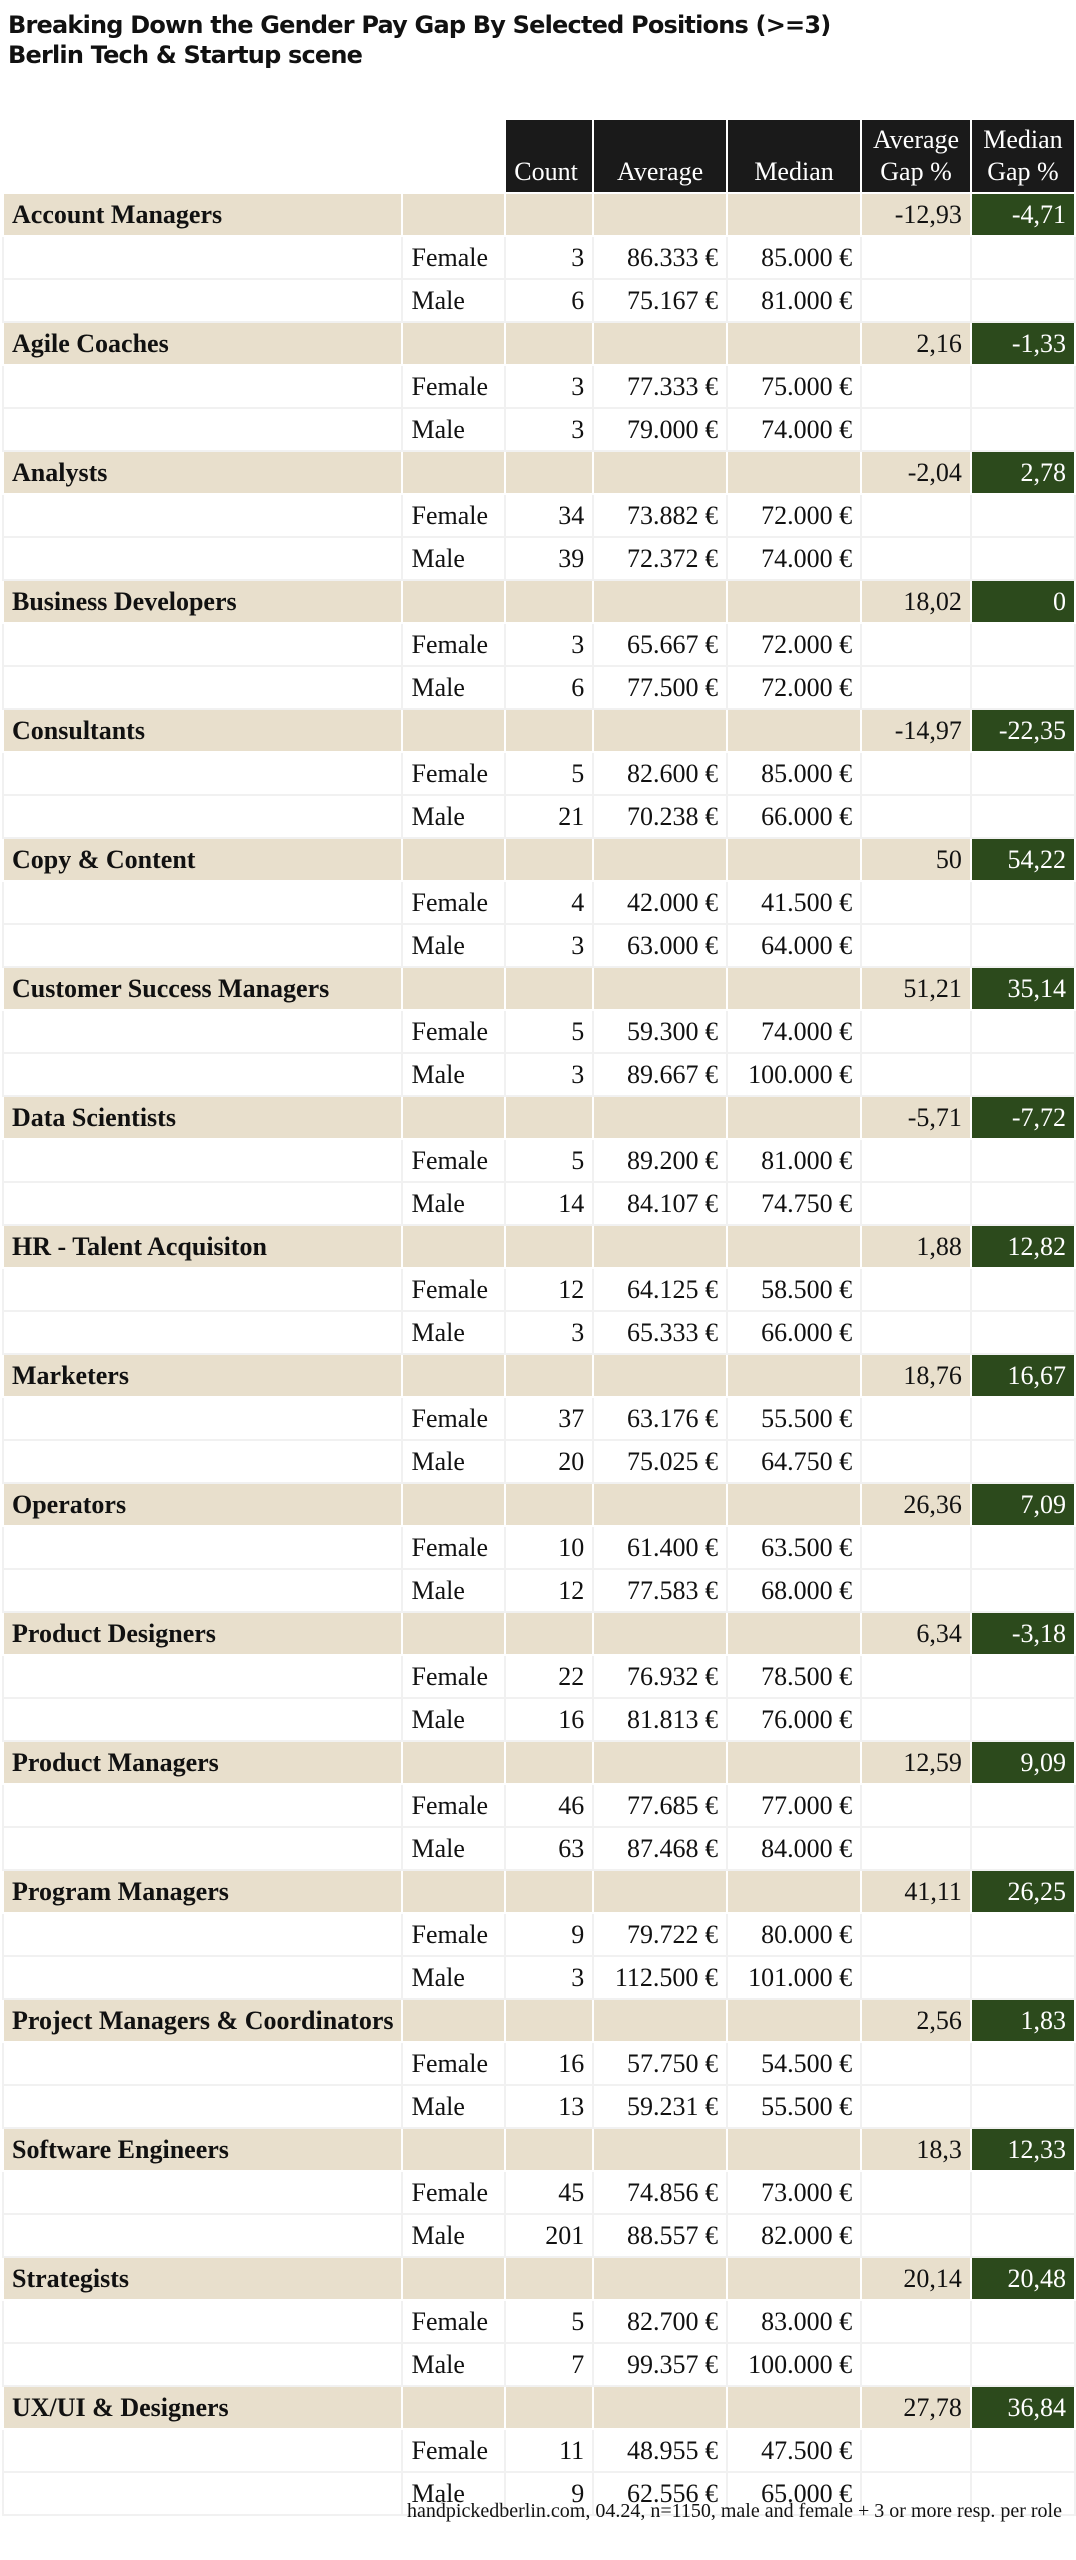 The image size is (1076, 2560). What do you see at coordinates (916, 214) in the screenshot?
I see `average-gap: -12,93` at bounding box center [916, 214].